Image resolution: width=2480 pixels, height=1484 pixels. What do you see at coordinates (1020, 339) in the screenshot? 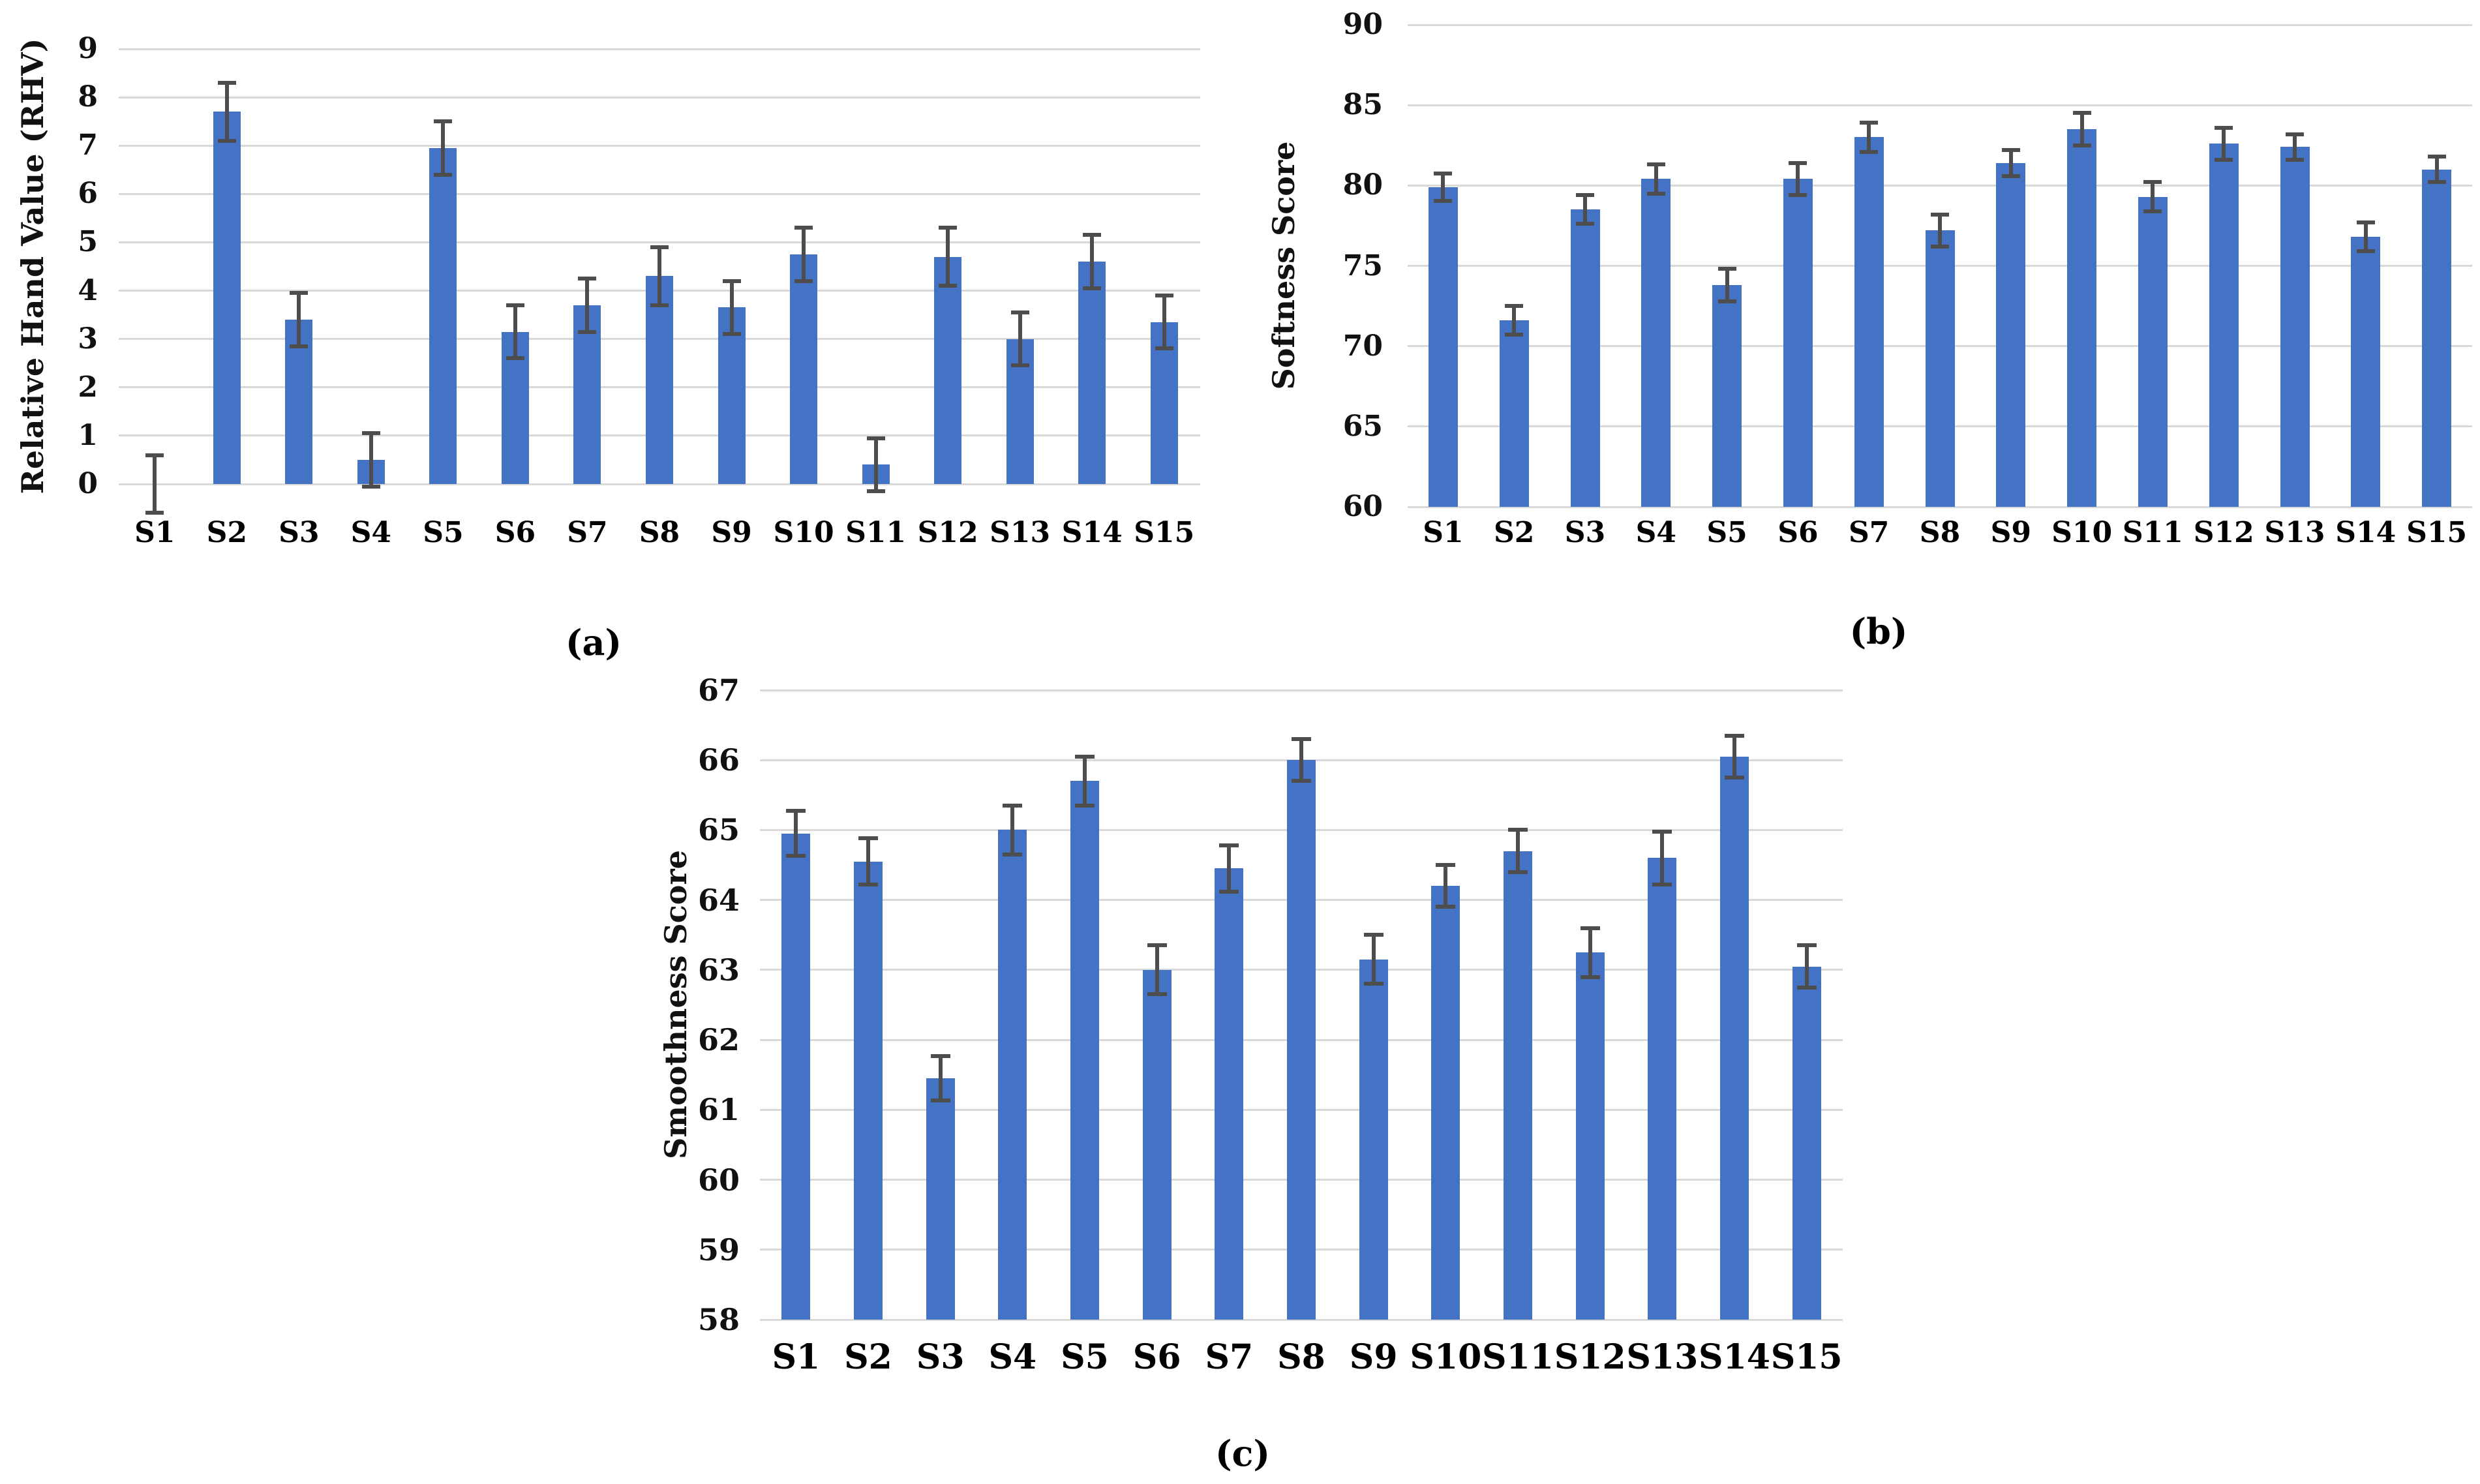
I see `error-bar-S13` at bounding box center [1020, 339].